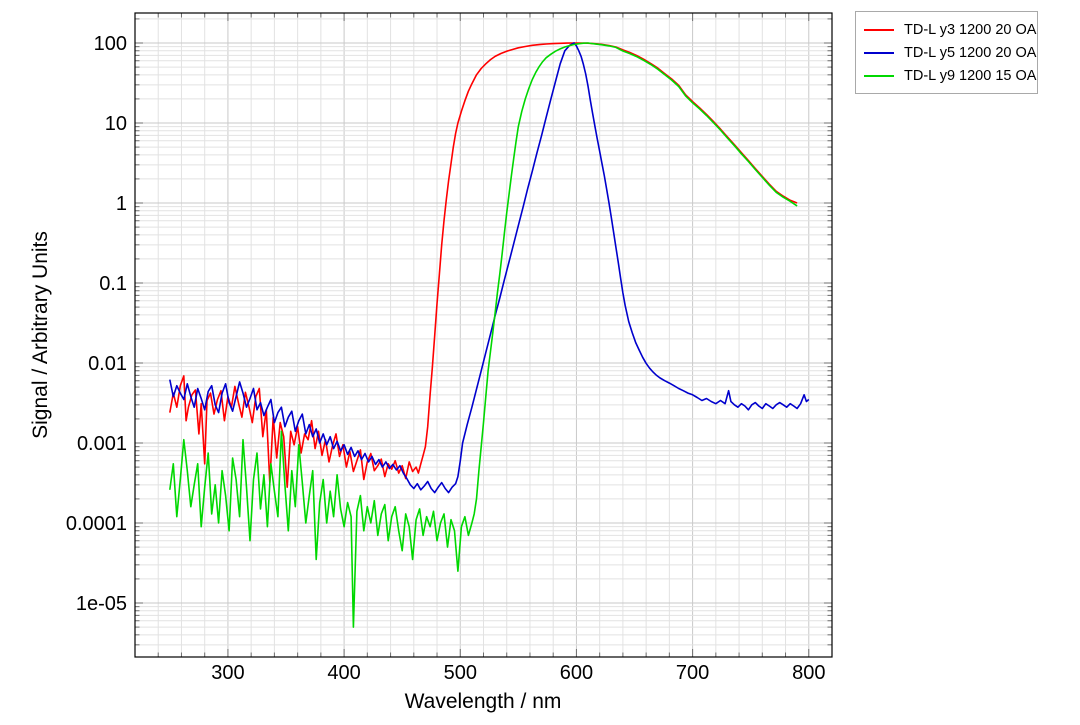  Describe the element at coordinates (40, 335) in the screenshot. I see `y-axis-title: Signal / Arbitrary Units` at that location.